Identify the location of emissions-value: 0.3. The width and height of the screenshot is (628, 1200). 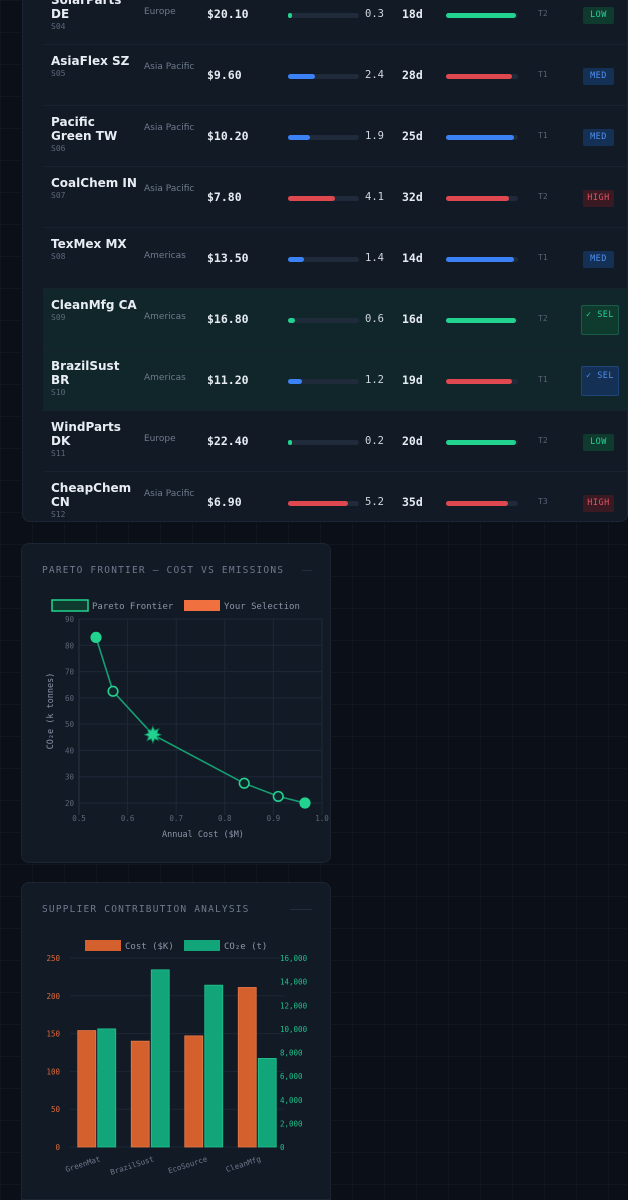
(374, 14).